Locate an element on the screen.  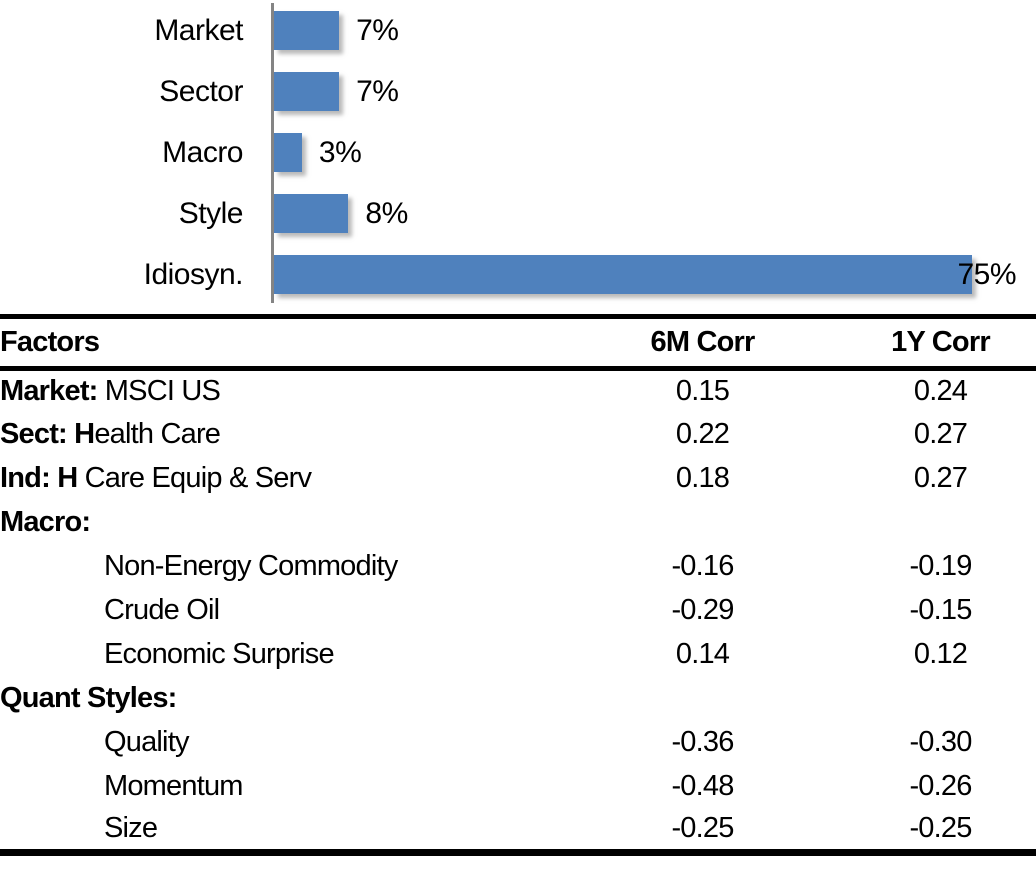
corr-6m-cell: 0.15 is located at coordinates (702, 391).